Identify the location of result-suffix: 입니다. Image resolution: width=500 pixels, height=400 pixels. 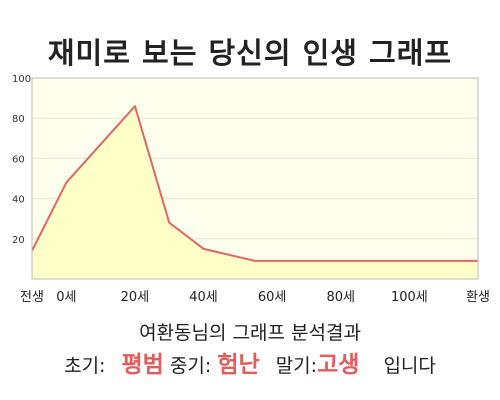
(409, 366).